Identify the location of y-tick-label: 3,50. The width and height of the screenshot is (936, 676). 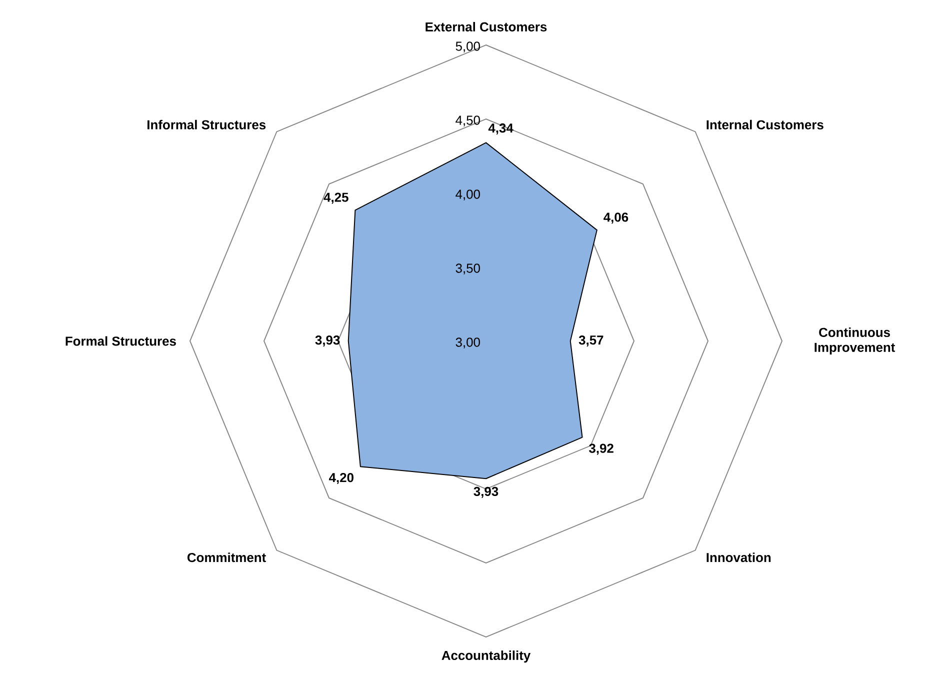
(468, 269).